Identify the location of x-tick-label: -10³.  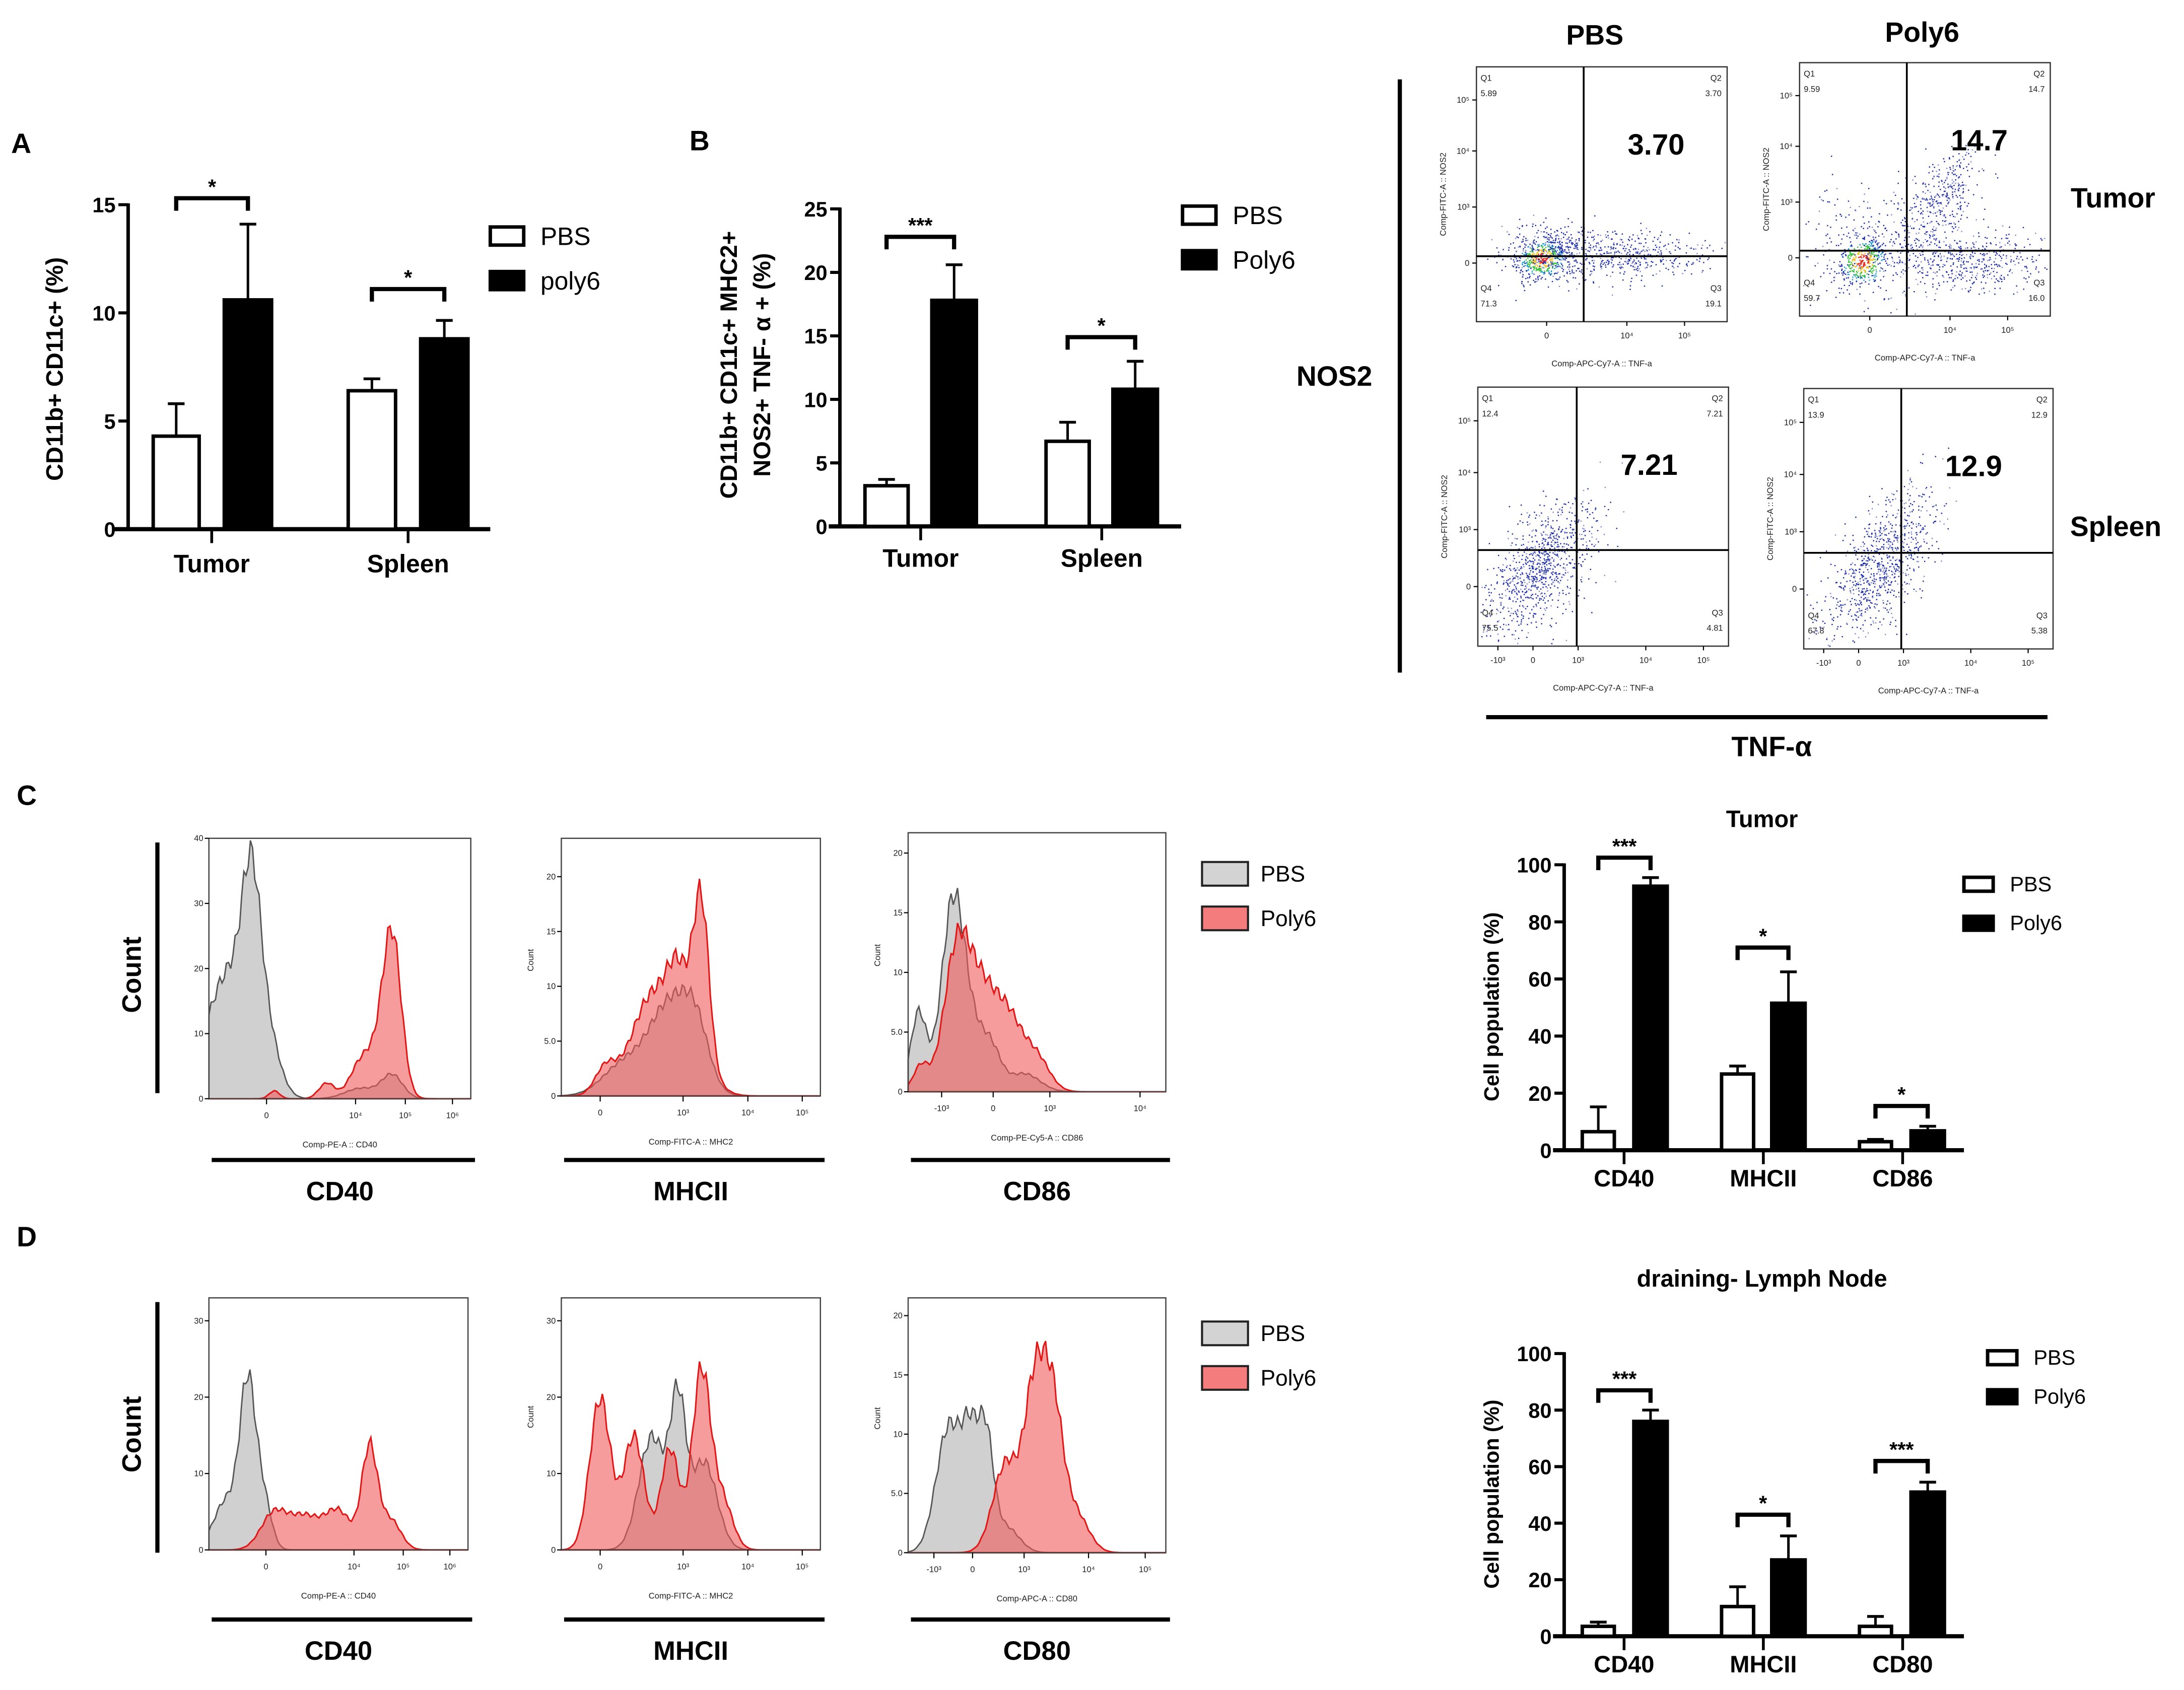
(1823, 663).